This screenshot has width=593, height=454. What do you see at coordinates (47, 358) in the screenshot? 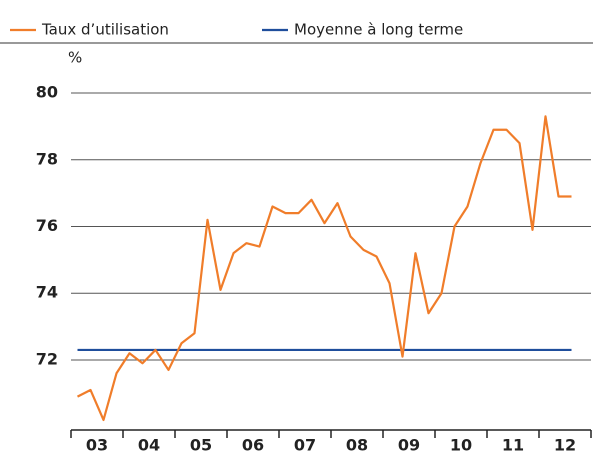
I see `y-tick-label: 72` at bounding box center [47, 358].